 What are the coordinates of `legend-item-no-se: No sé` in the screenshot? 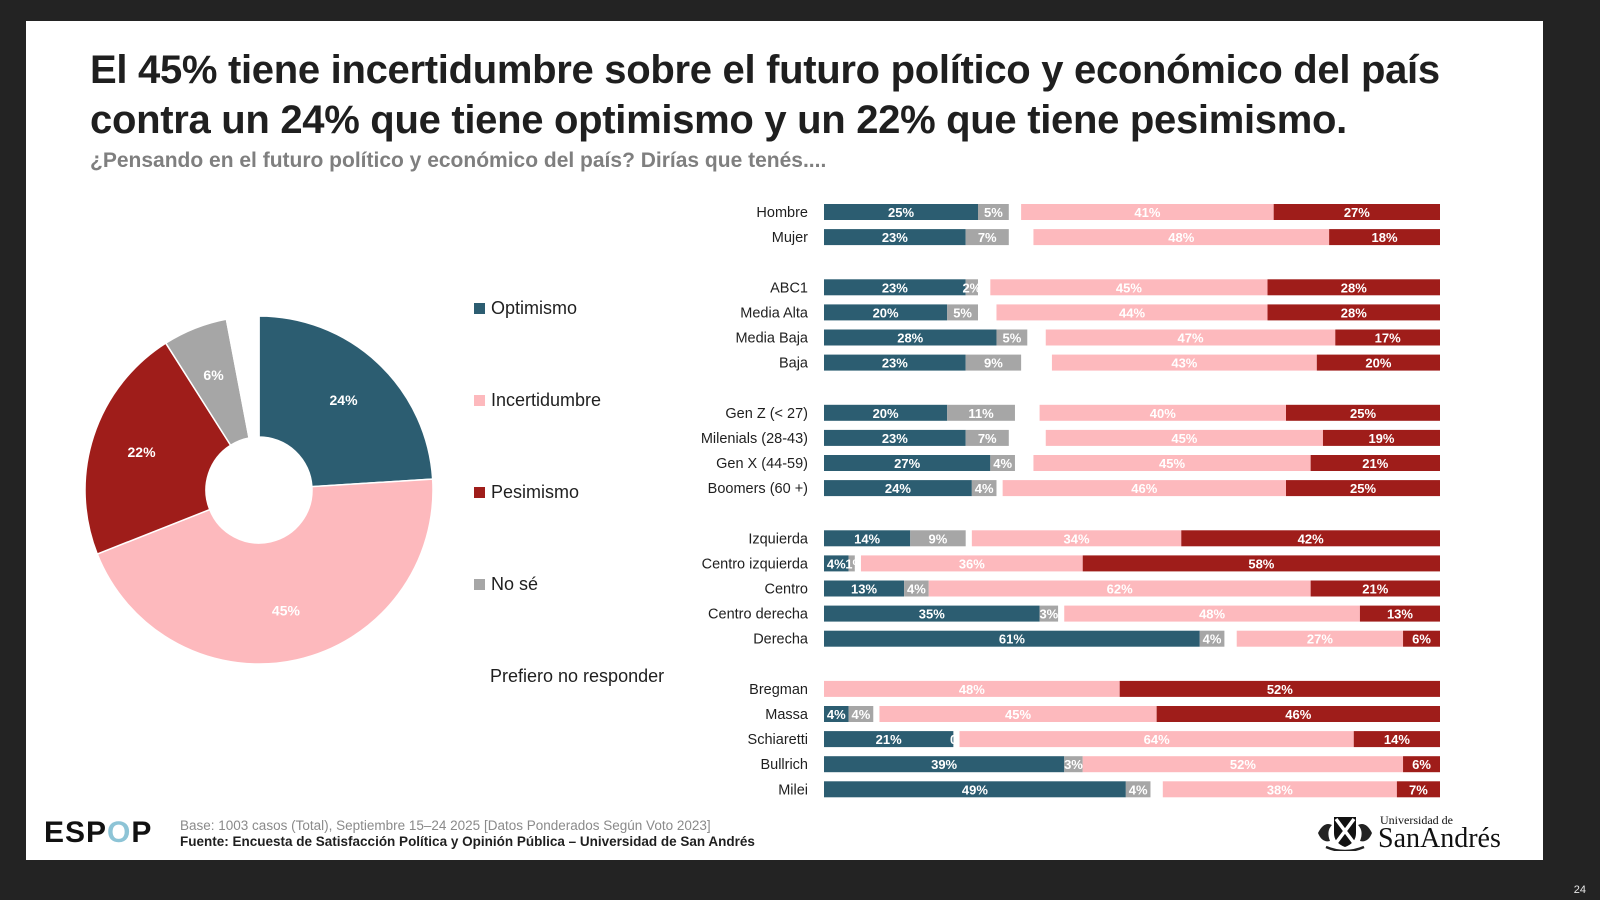 It's located at (506, 584).